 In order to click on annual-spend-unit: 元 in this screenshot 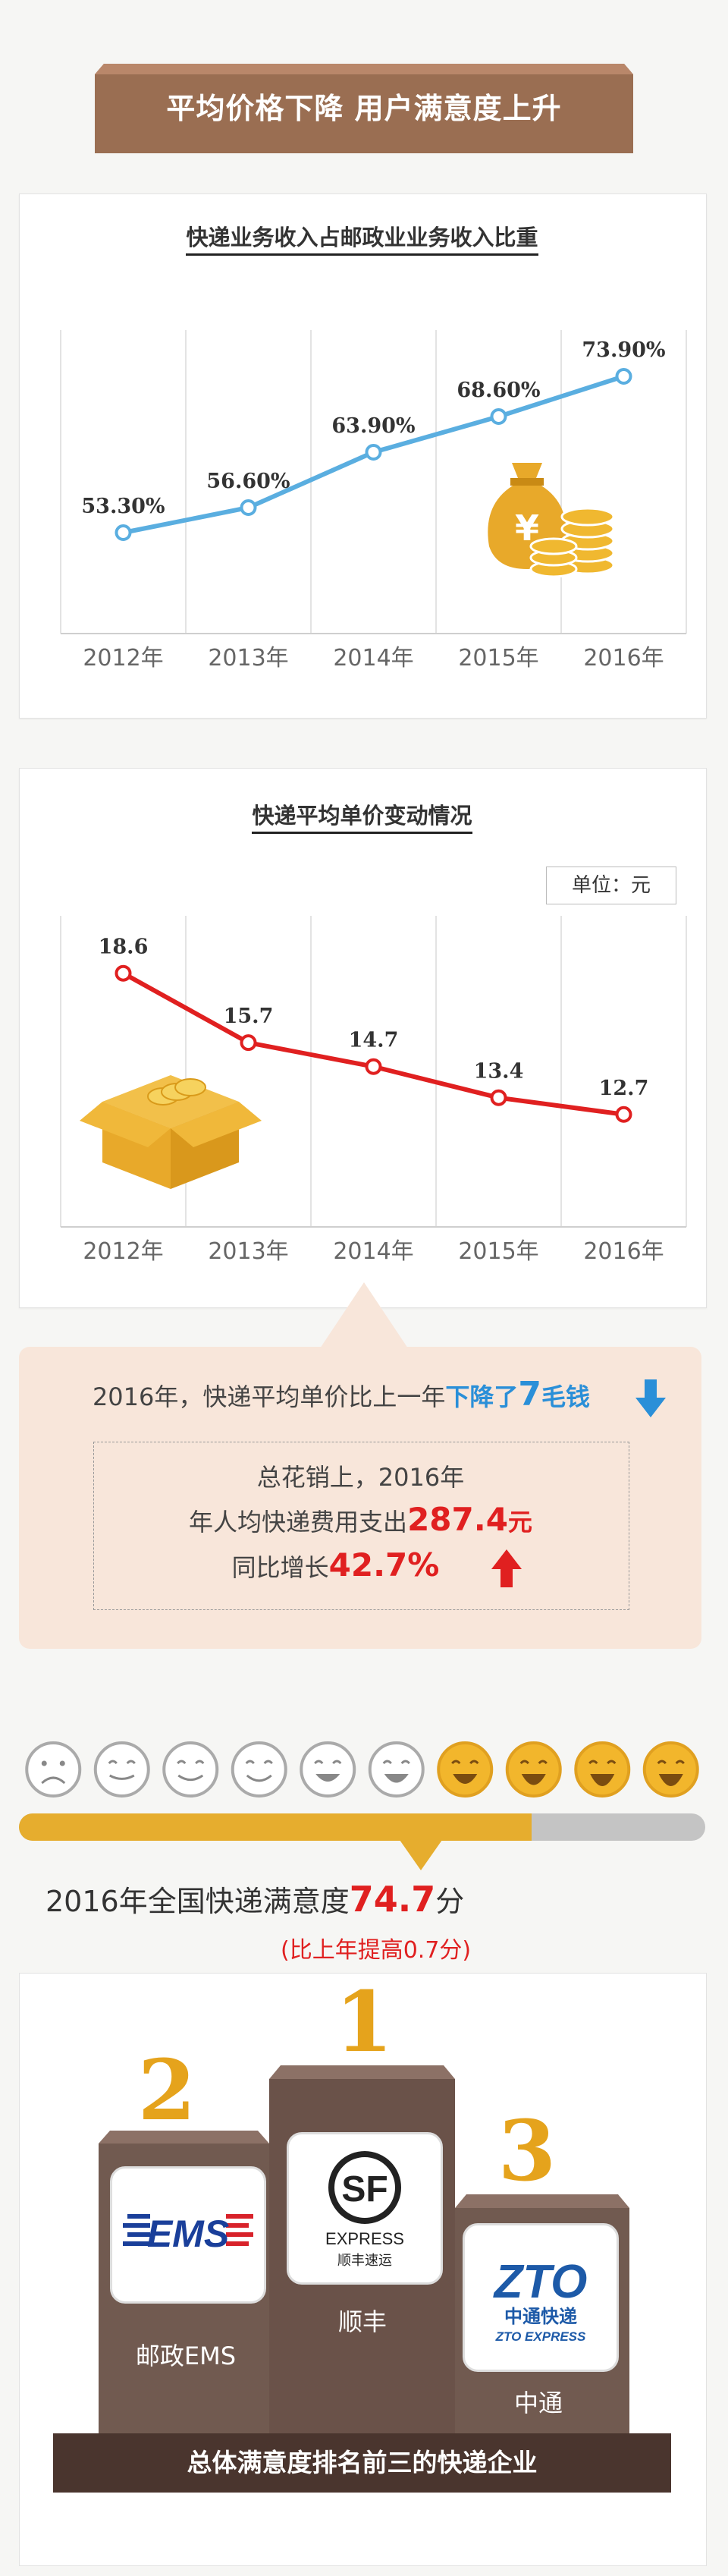, I will do `click(519, 1522)`.